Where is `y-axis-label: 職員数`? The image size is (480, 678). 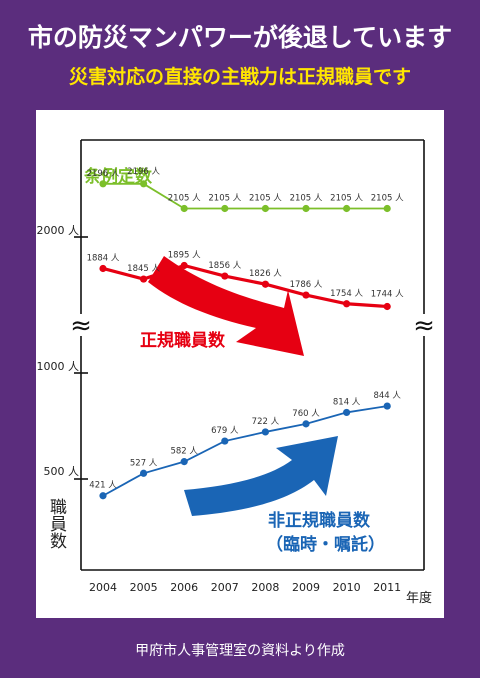 y-axis-label: 職員数 is located at coordinates (56, 523).